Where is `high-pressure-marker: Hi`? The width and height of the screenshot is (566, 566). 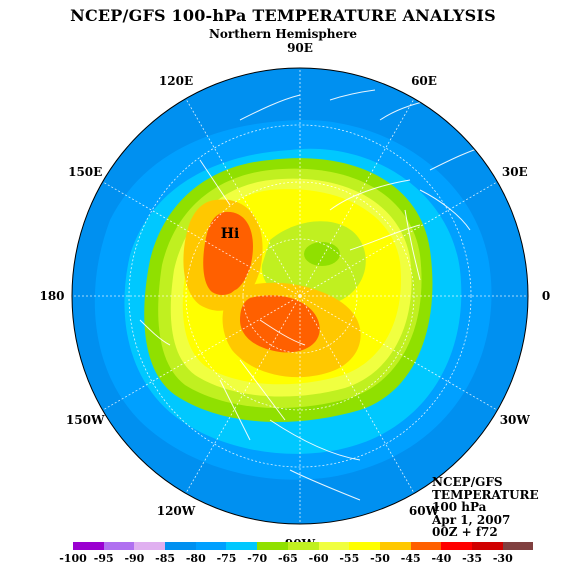
high-pressure-marker: Hi is located at coordinates (230, 234).